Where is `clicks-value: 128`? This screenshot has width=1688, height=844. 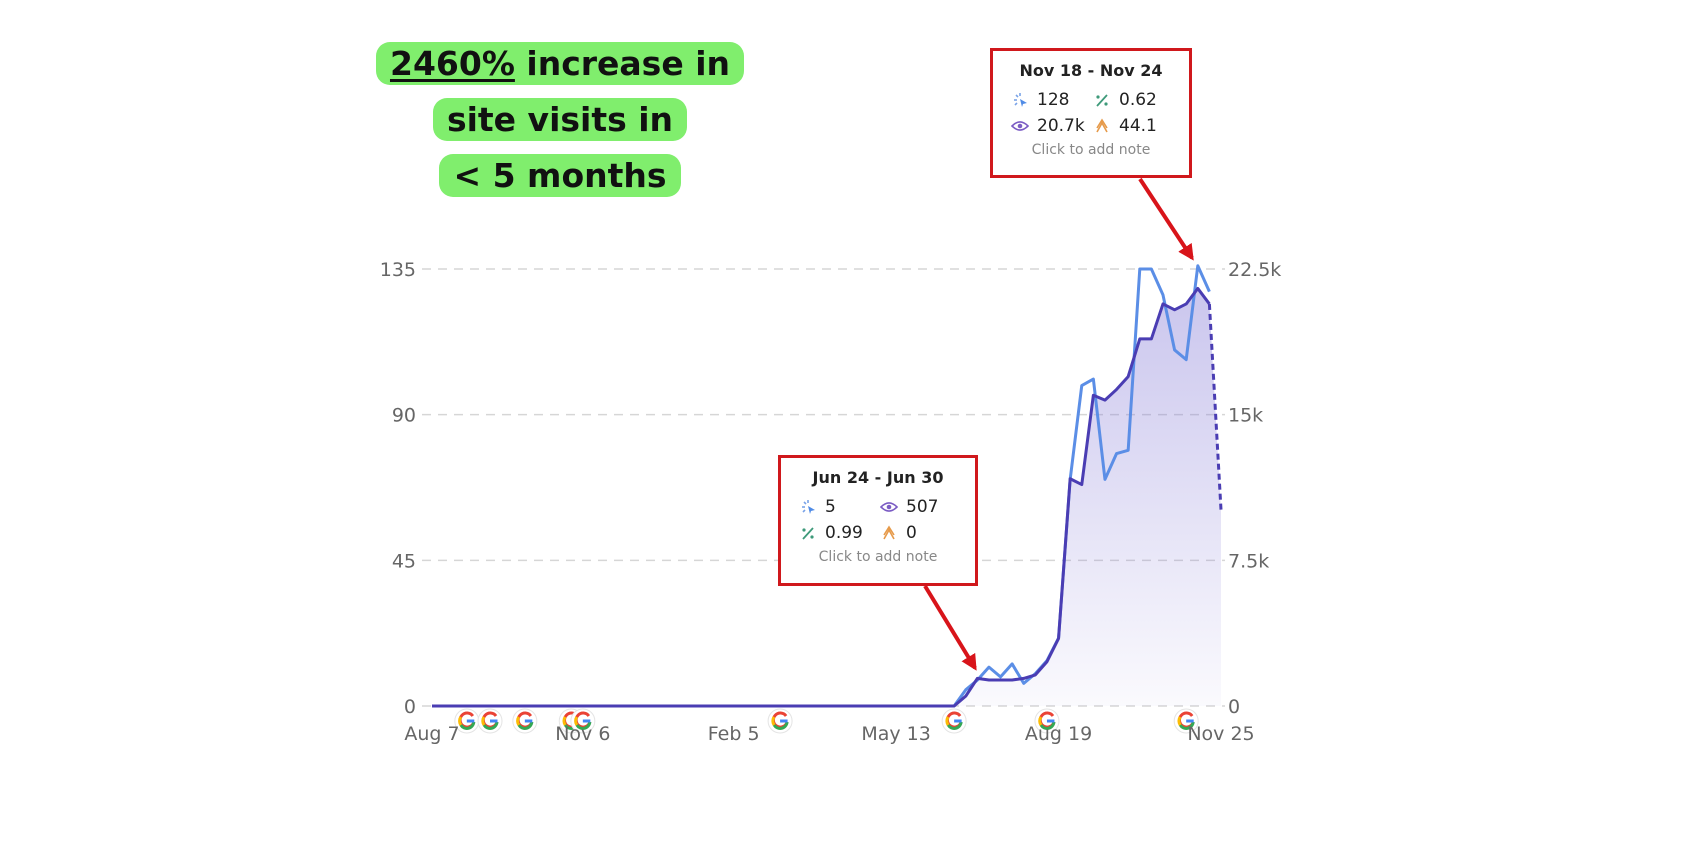 clicks-value: 128 is located at coordinates (1053, 100).